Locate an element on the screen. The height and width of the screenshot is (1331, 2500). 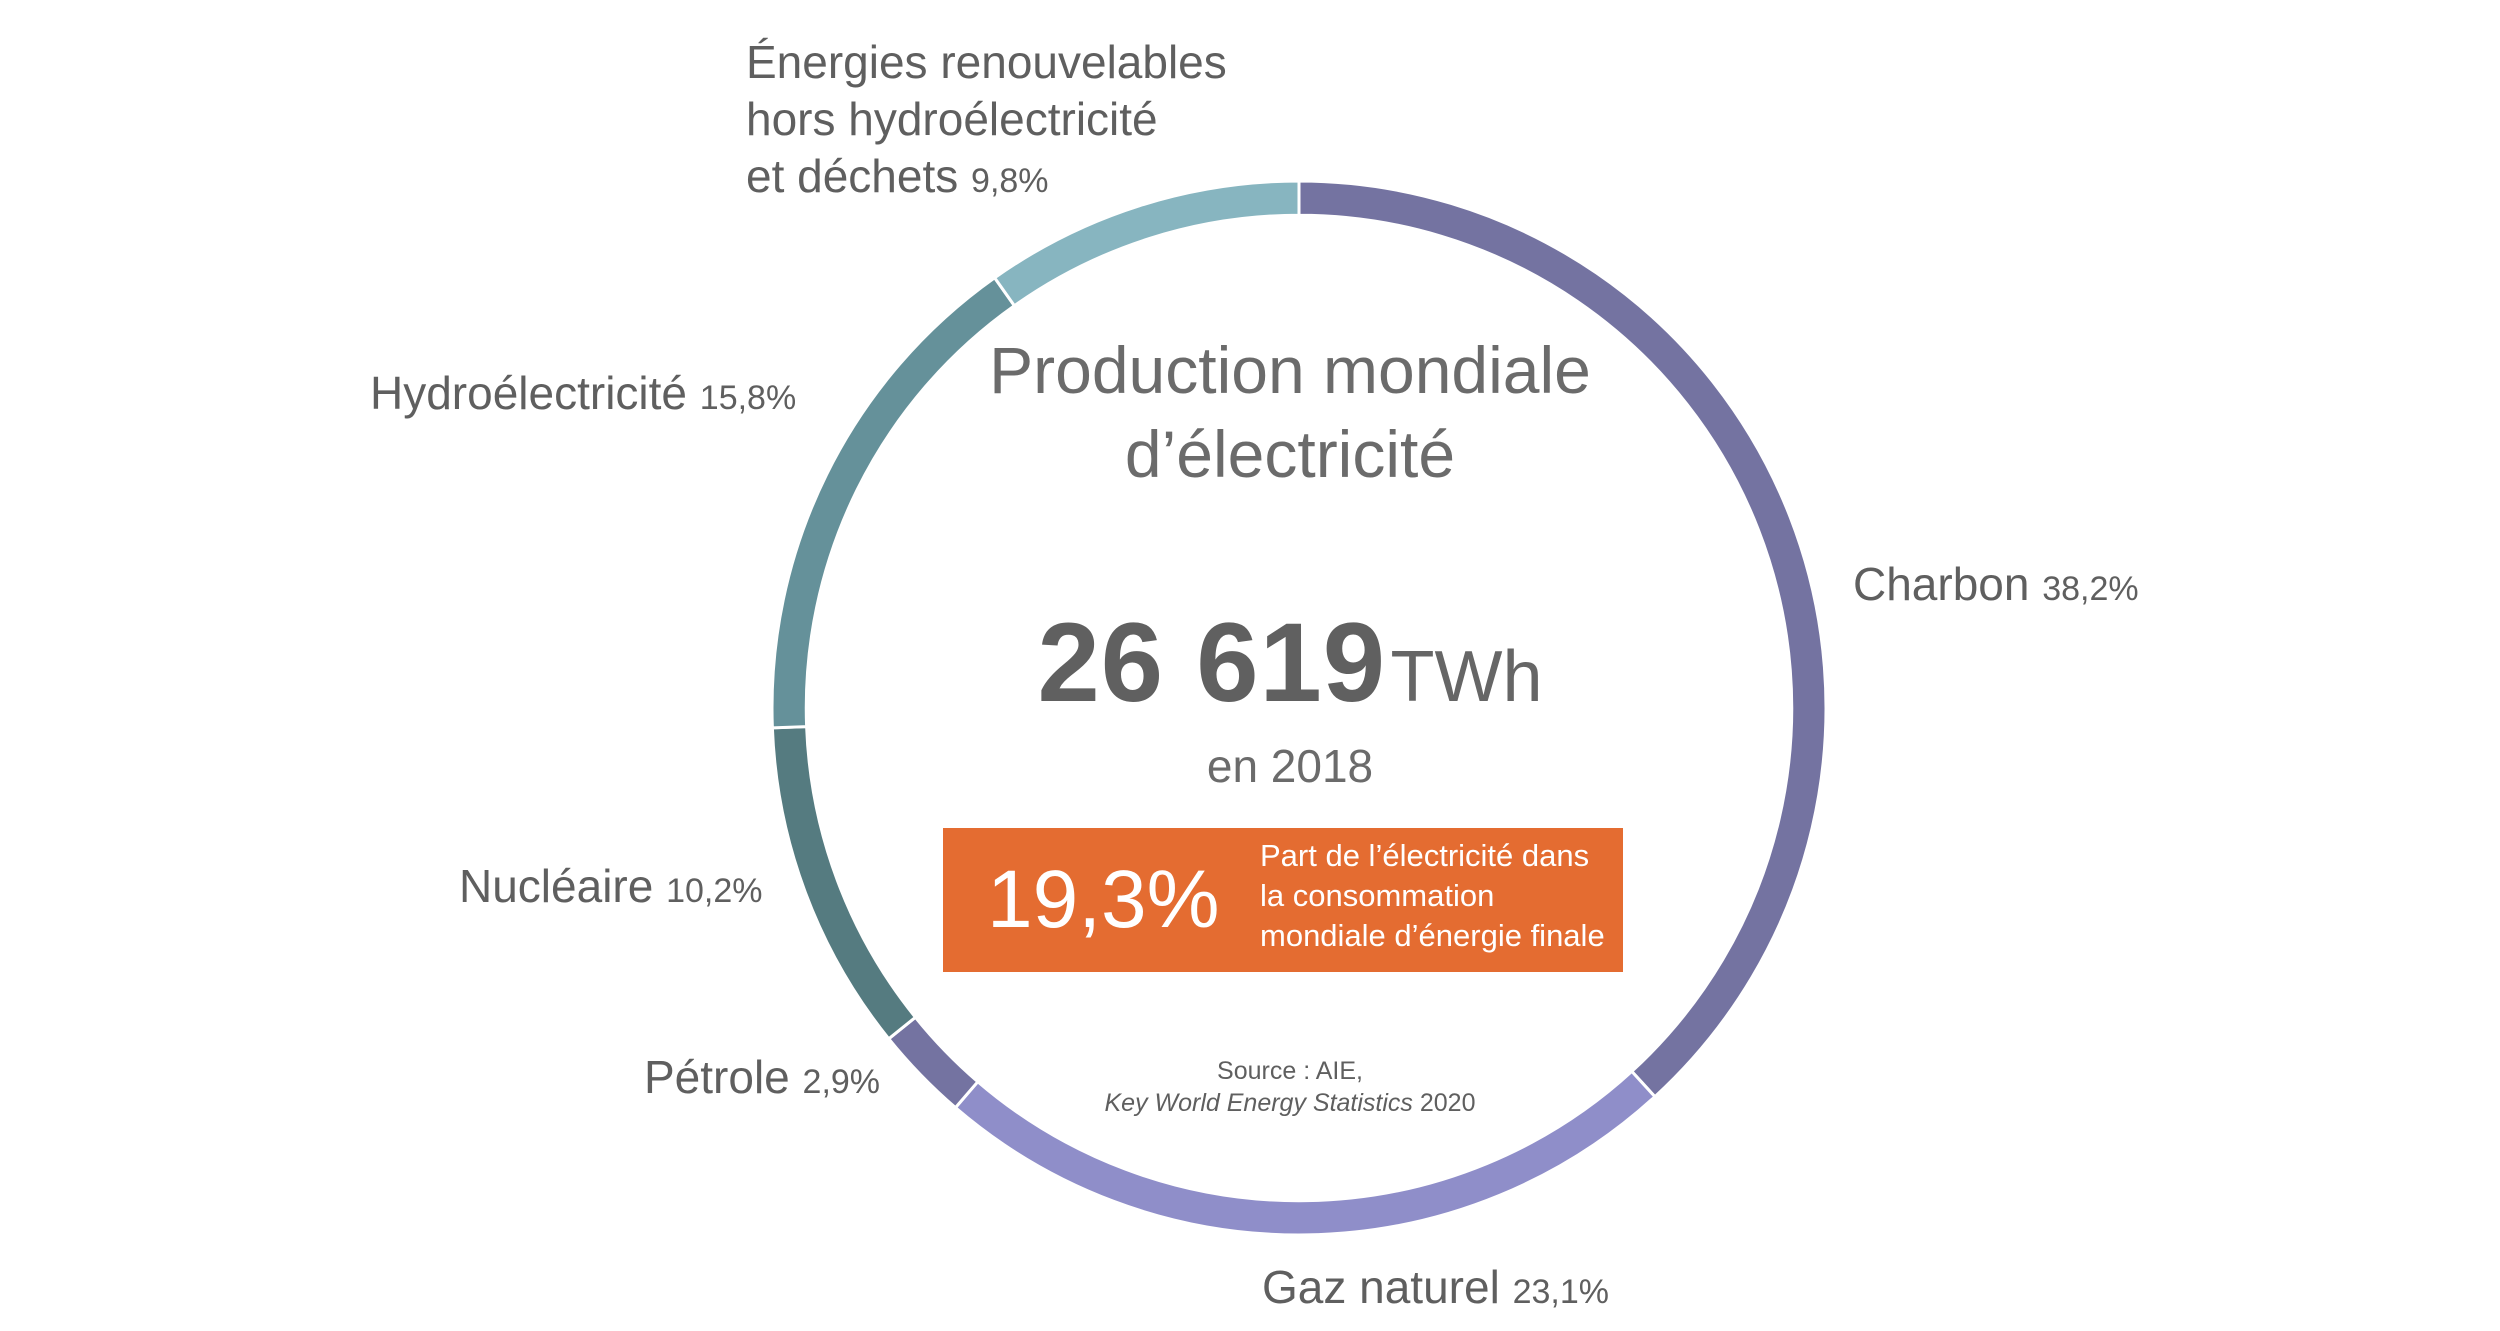
label-percent: 38,2% is located at coordinates (2090, 589).